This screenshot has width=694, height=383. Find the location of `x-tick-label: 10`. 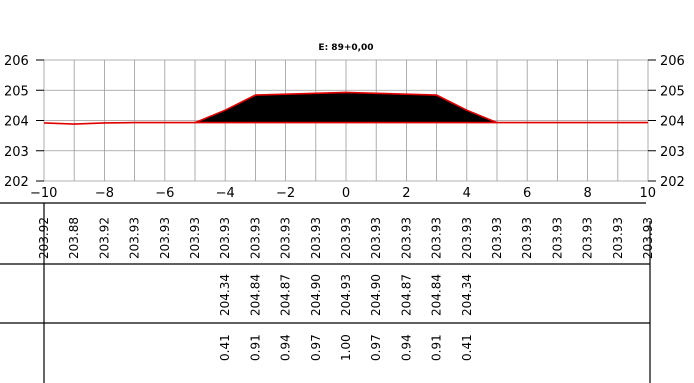

x-tick-label: 10 is located at coordinates (647, 193).